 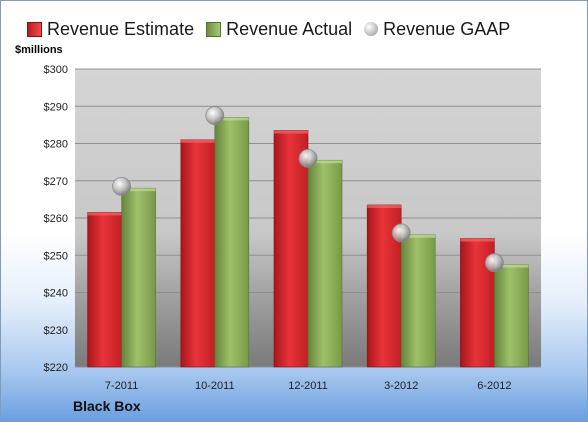 What do you see at coordinates (56, 294) in the screenshot?
I see `y-tick-label: $240` at bounding box center [56, 294].